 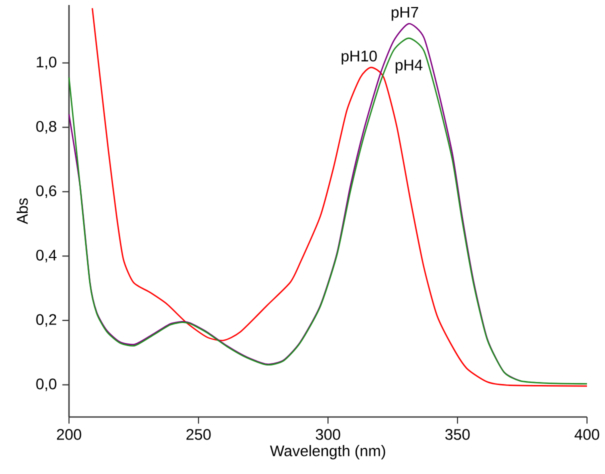 What do you see at coordinates (22, 211) in the screenshot?
I see `y-axis-title: Abs` at bounding box center [22, 211].